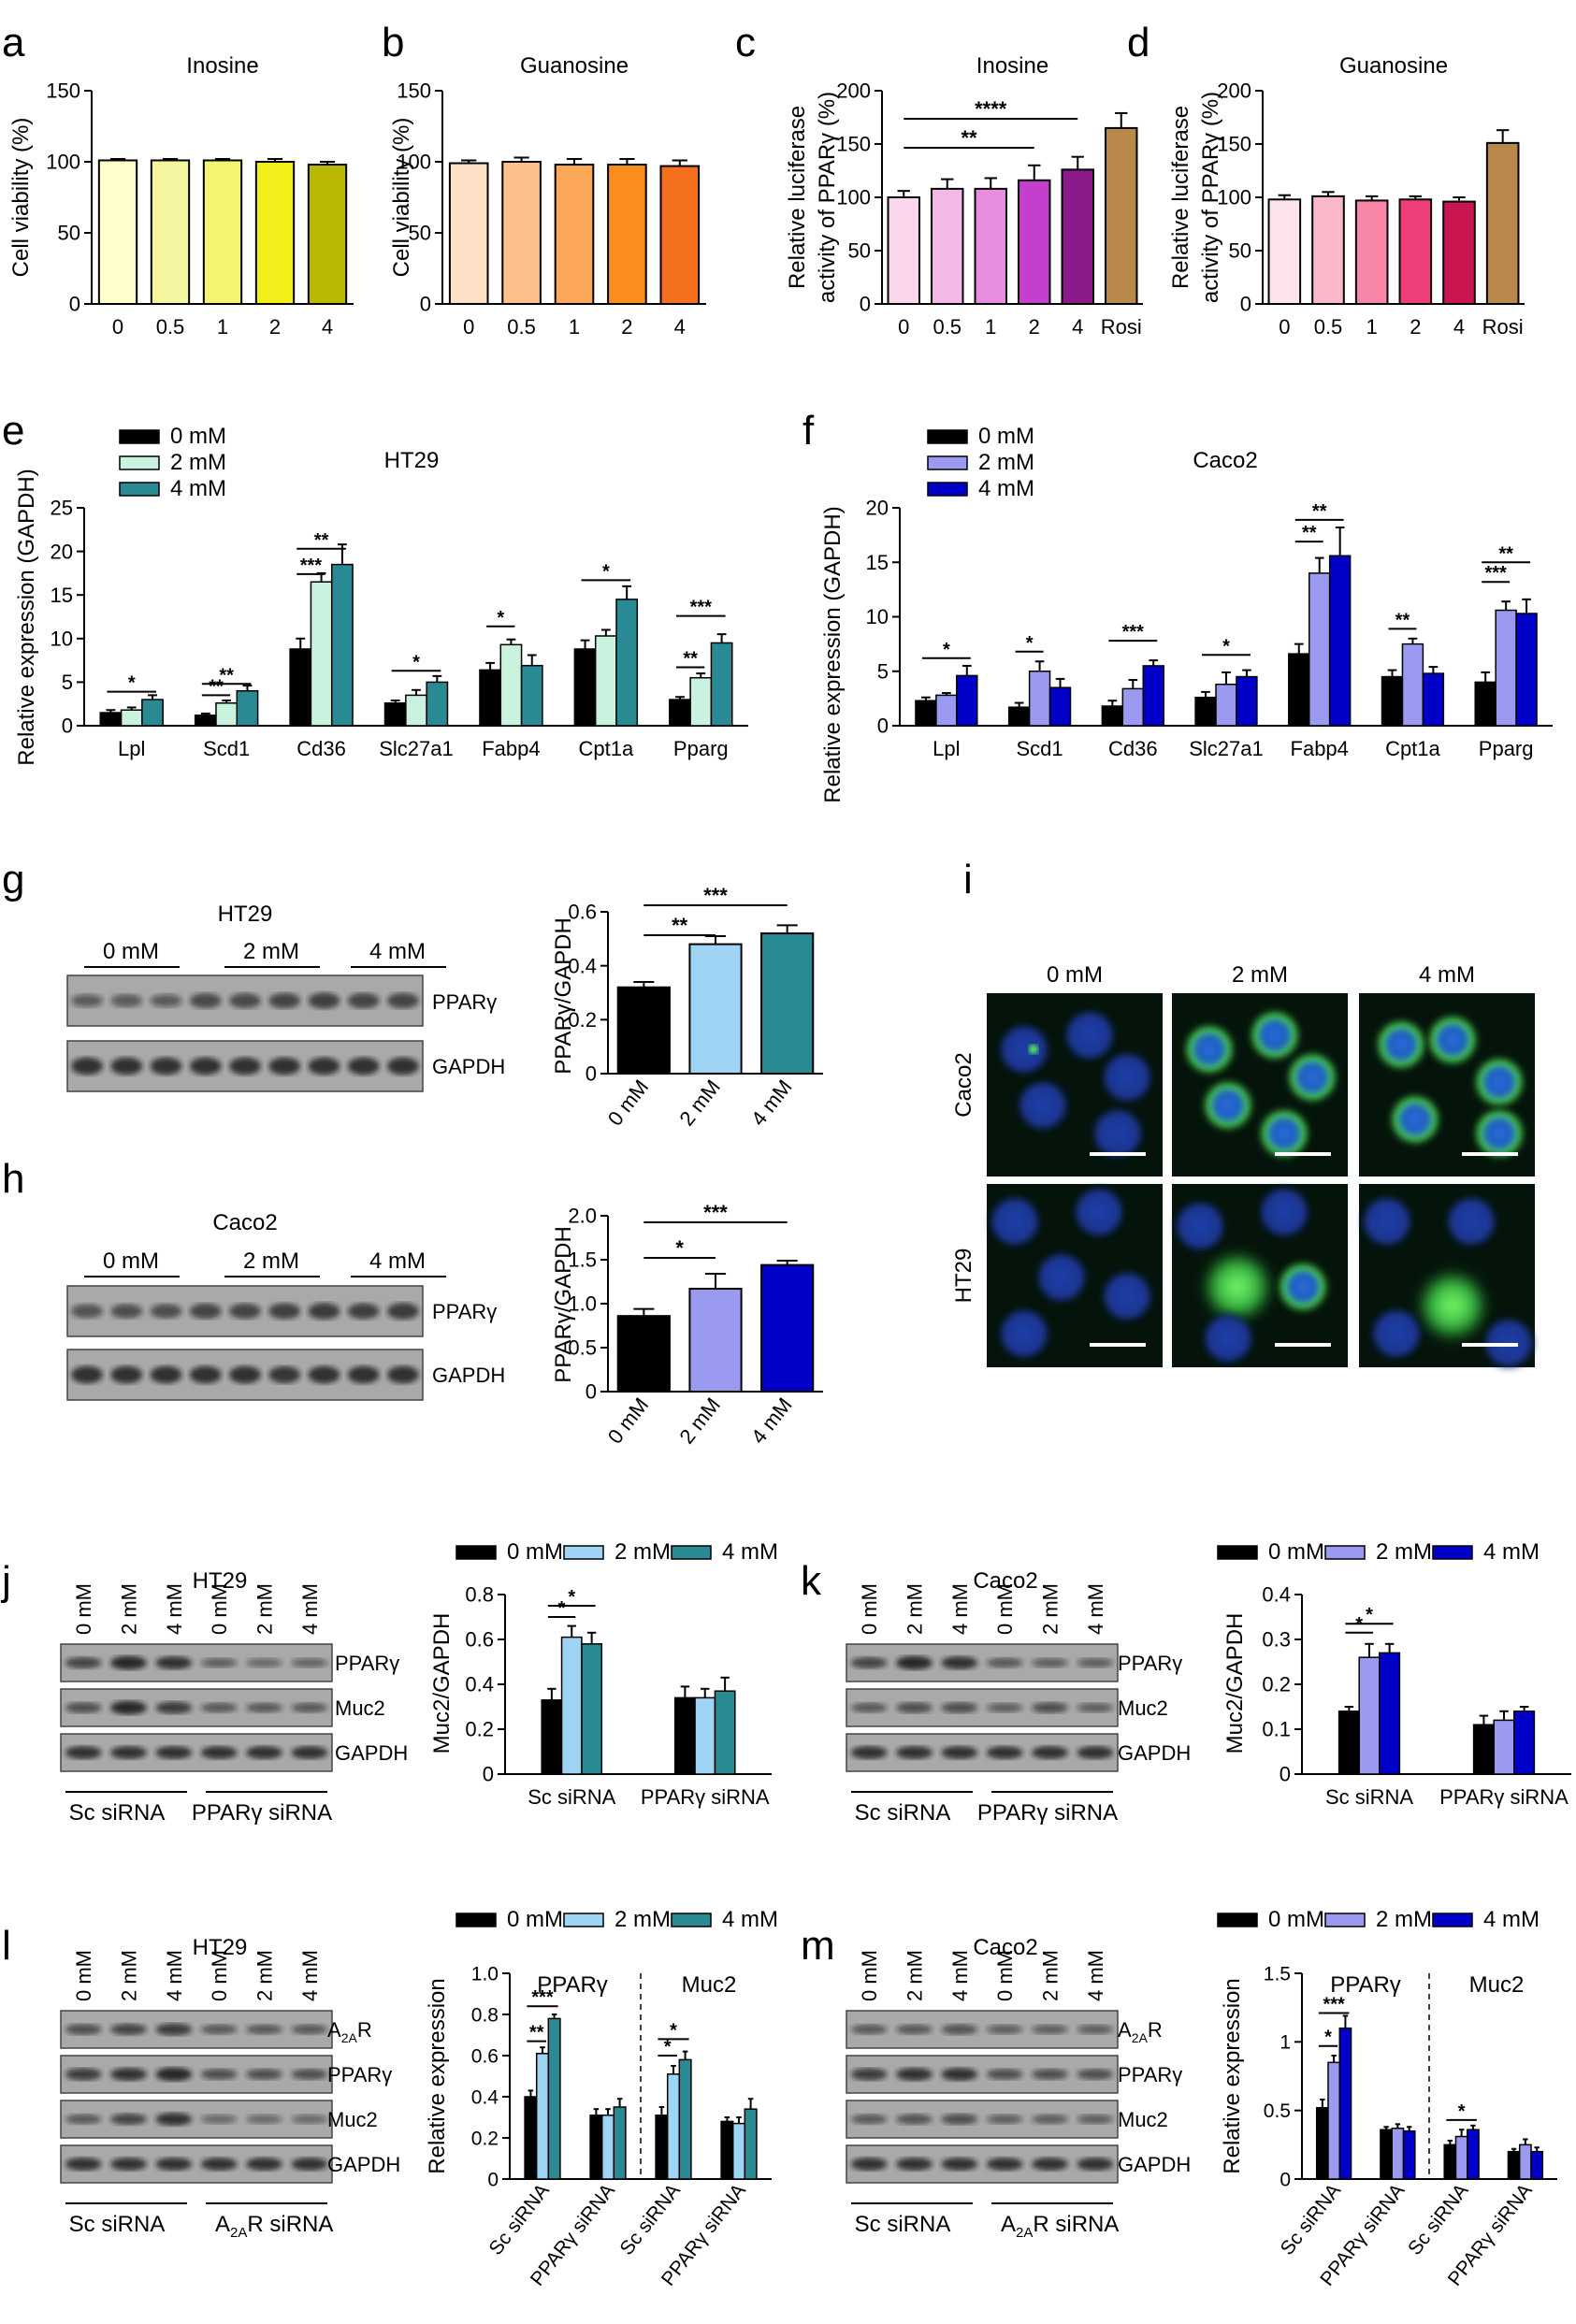  What do you see at coordinates (401, 198) in the screenshot?
I see `y-axis-label: Cell viability (%)` at bounding box center [401, 198].